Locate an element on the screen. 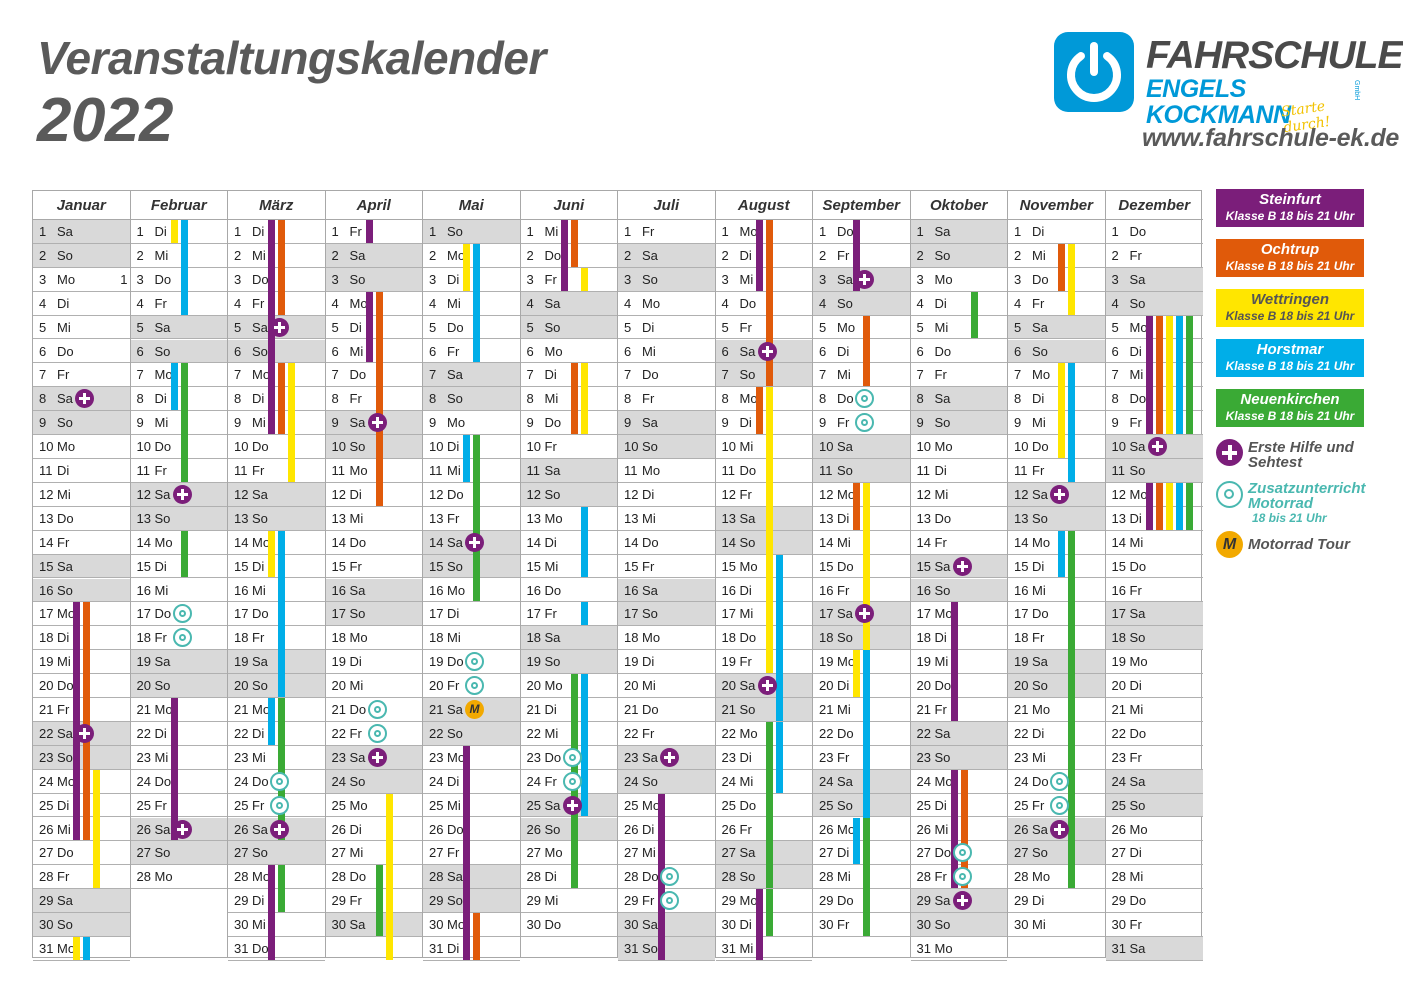 This screenshot has height=992, width=1403. day-row: 1 Mi is located at coordinates (568, 232).